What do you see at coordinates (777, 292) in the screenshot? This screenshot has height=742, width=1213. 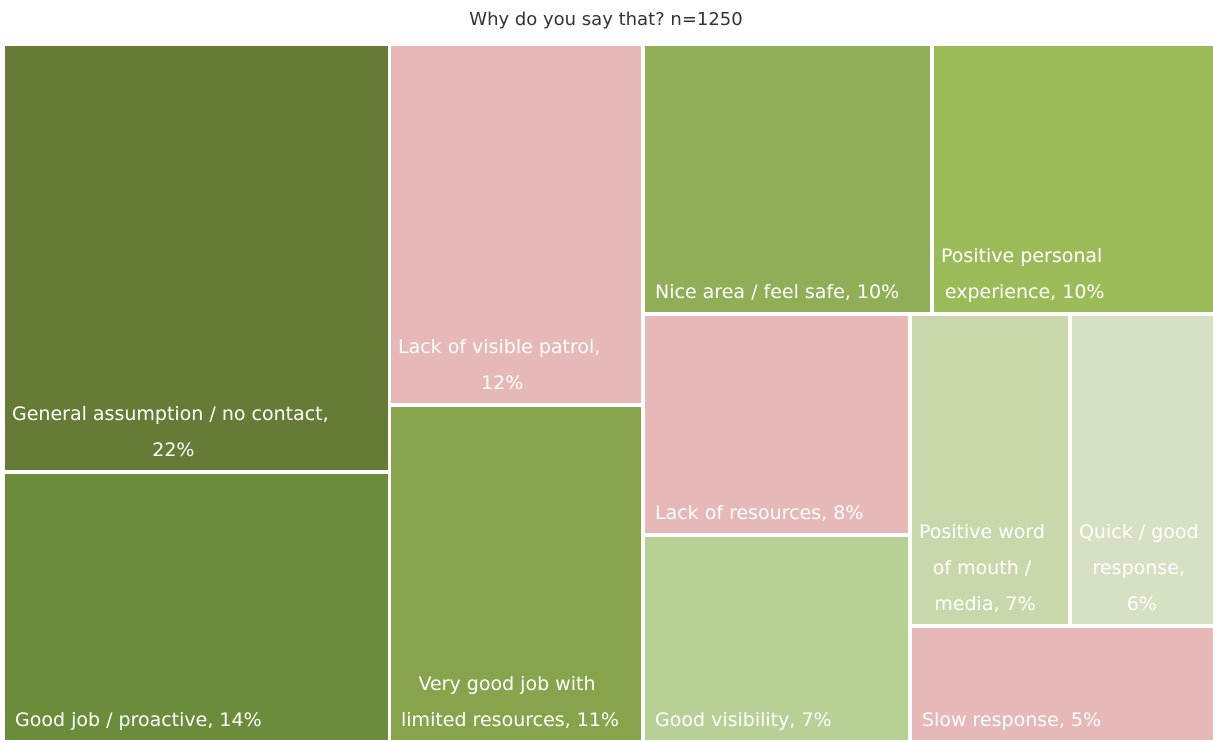 I see `tile-label: Nice area / feel safe, 10%` at bounding box center [777, 292].